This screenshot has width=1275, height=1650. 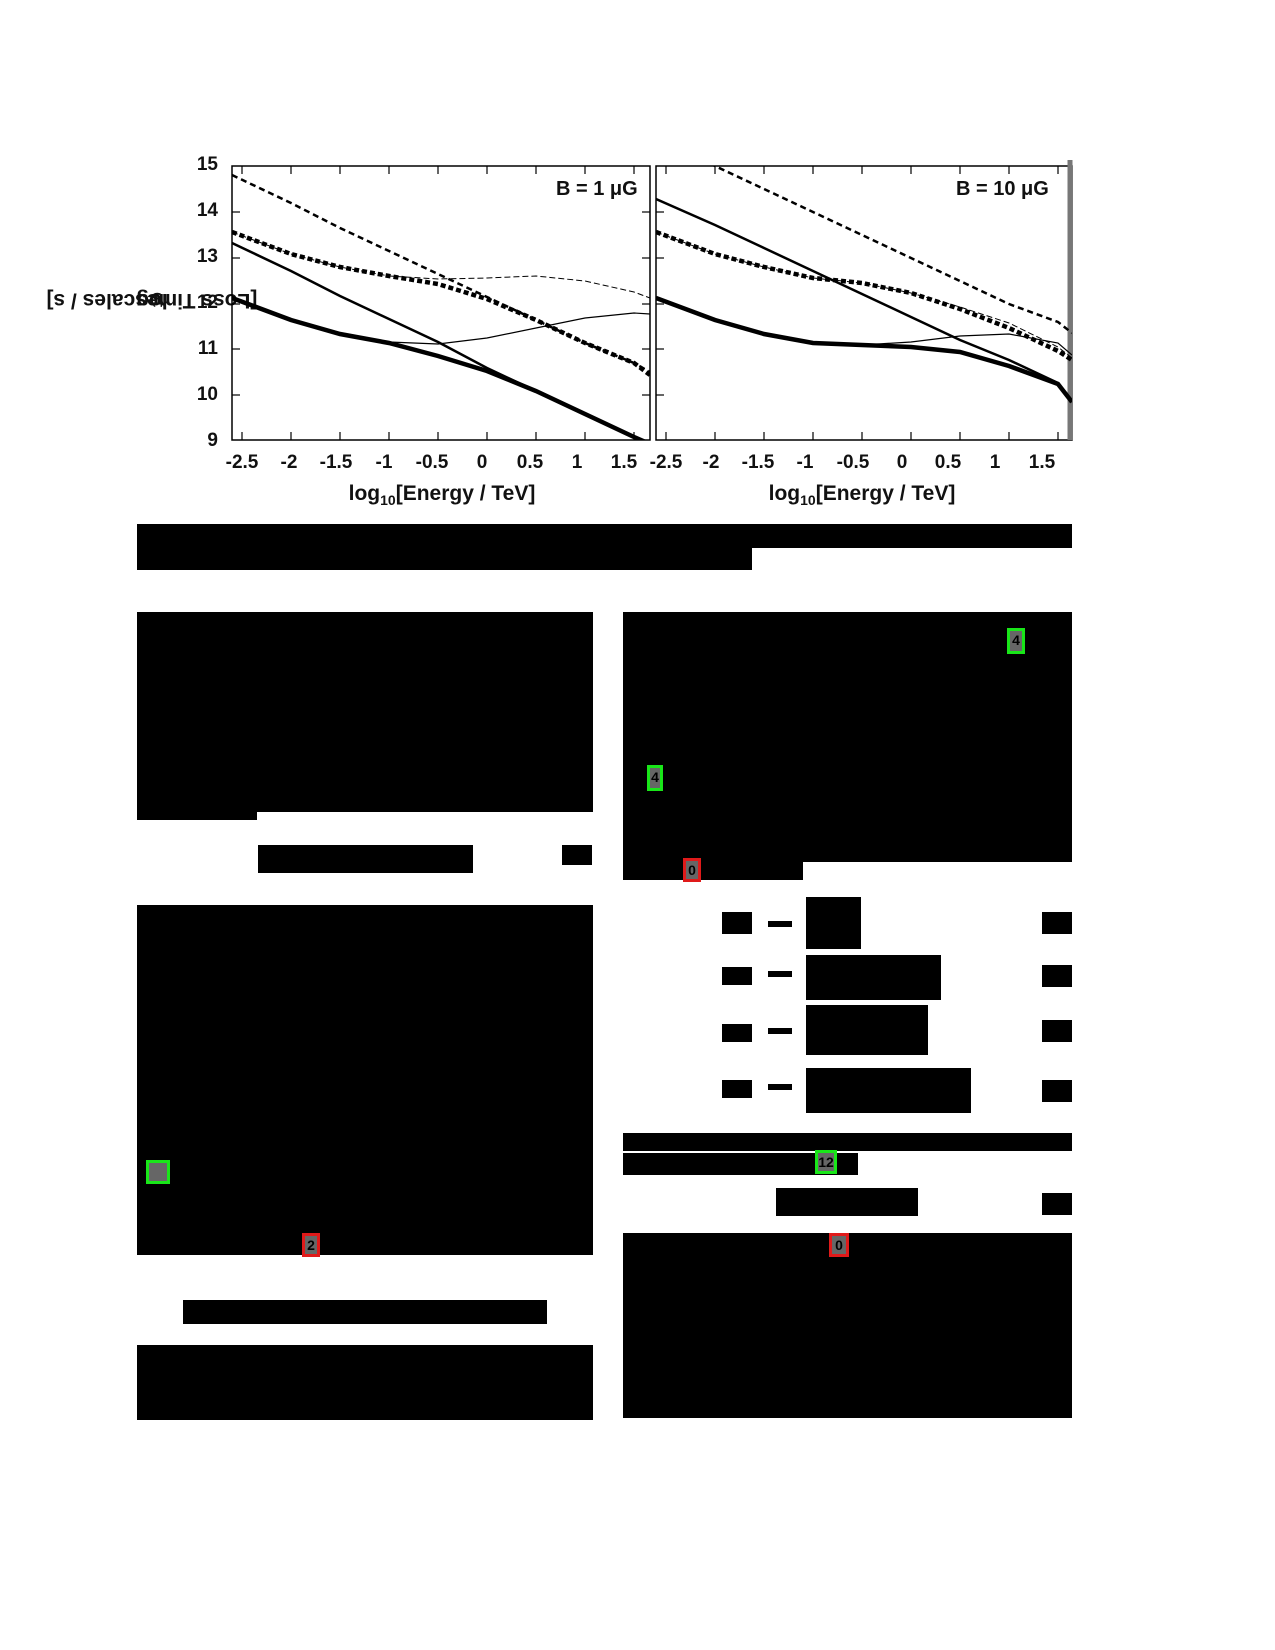 What do you see at coordinates (207, 164) in the screenshot?
I see `y-tick: 15` at bounding box center [207, 164].